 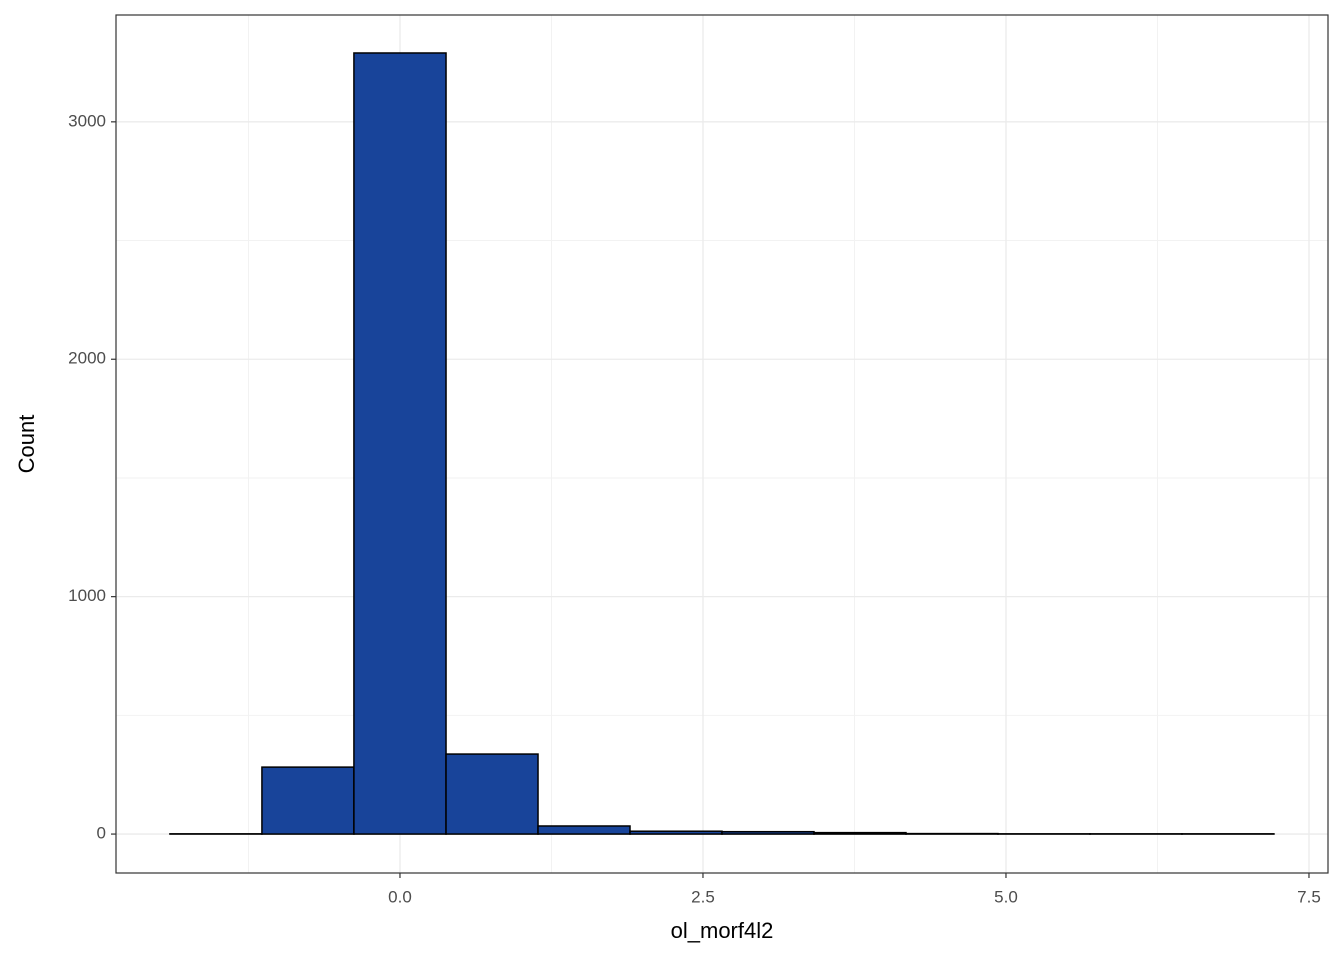 What do you see at coordinates (101, 833) in the screenshot?
I see `y-tick-label: 0` at bounding box center [101, 833].